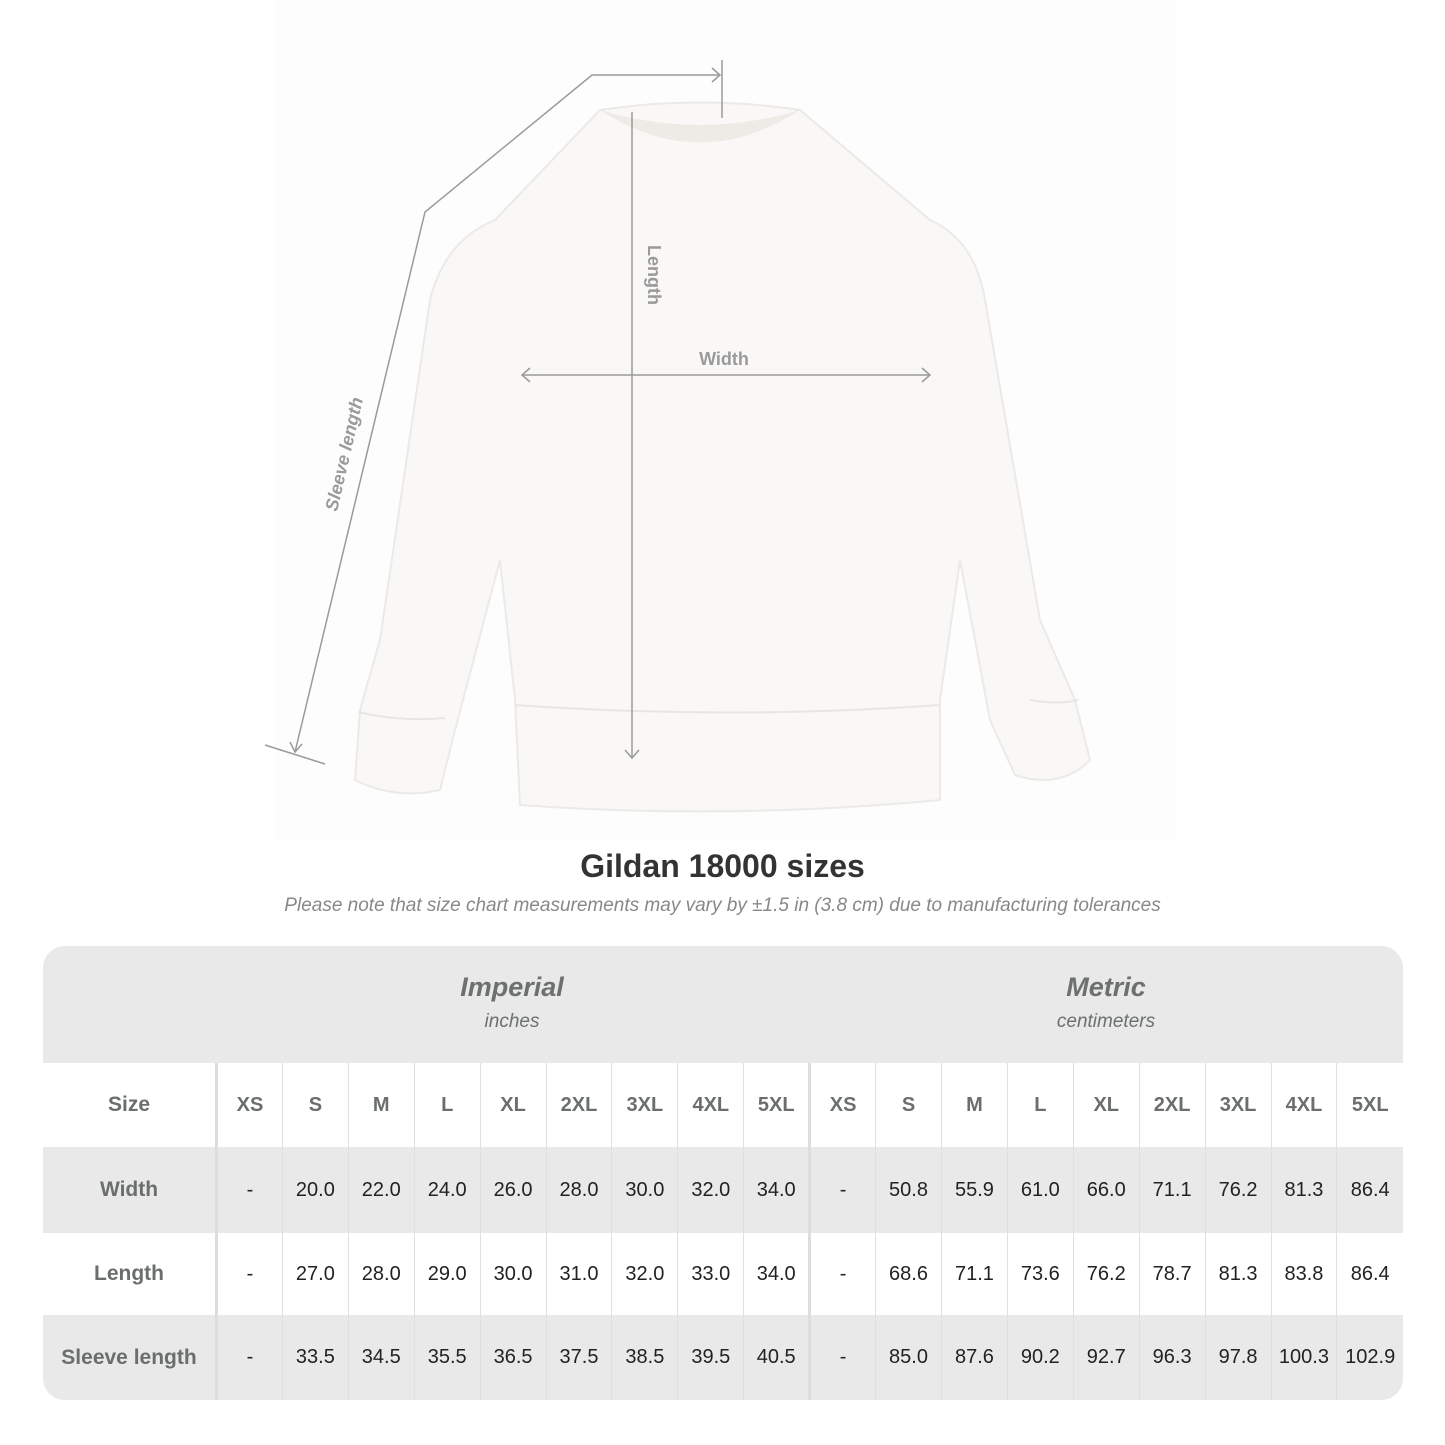  I want to click on table-cell-metric: 66.0, so click(1106, 1190).